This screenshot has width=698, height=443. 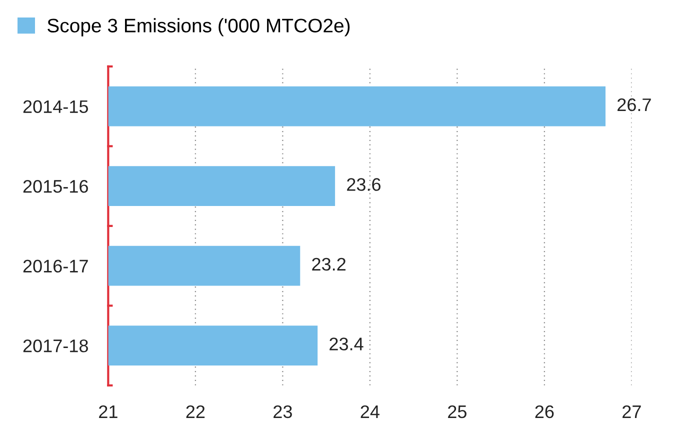 I want to click on x-tick-label: 22, so click(x=195, y=411).